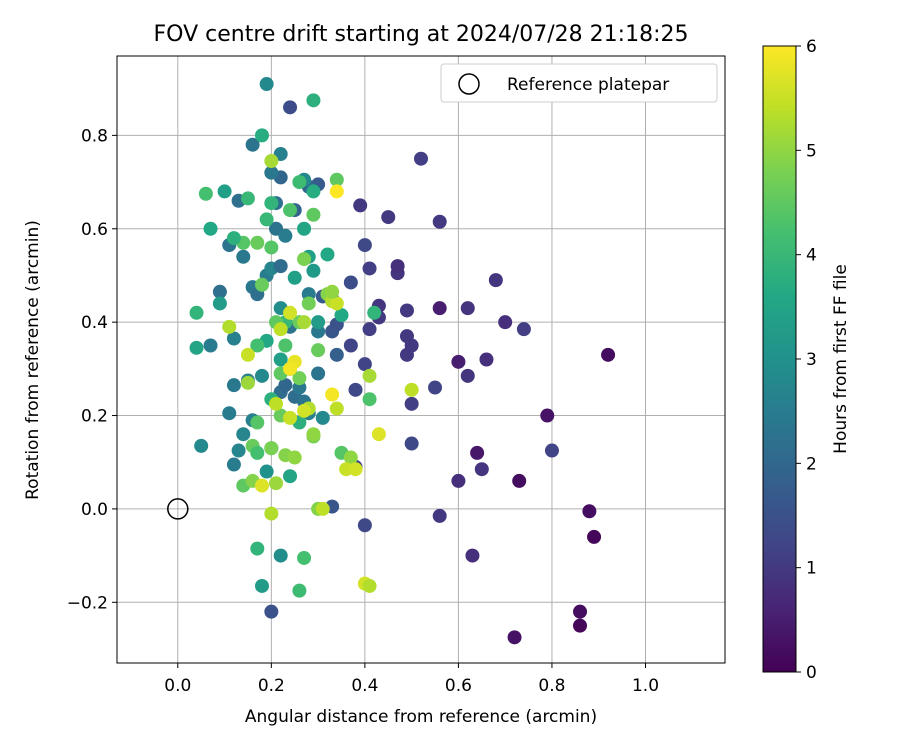 Image resolution: width=900 pixels, height=750 pixels. I want to click on x-tick-label: 1.0, so click(645, 686).